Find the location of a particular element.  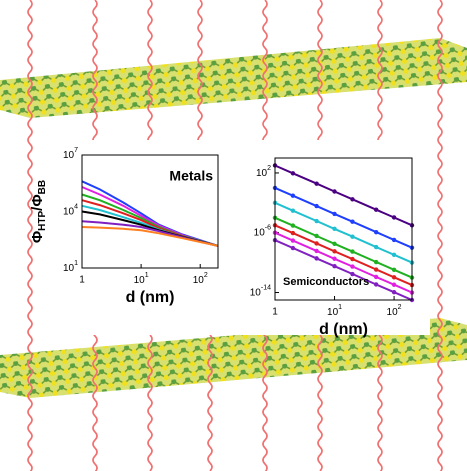

tick-exponent: 4 is located at coordinates (76, 206).